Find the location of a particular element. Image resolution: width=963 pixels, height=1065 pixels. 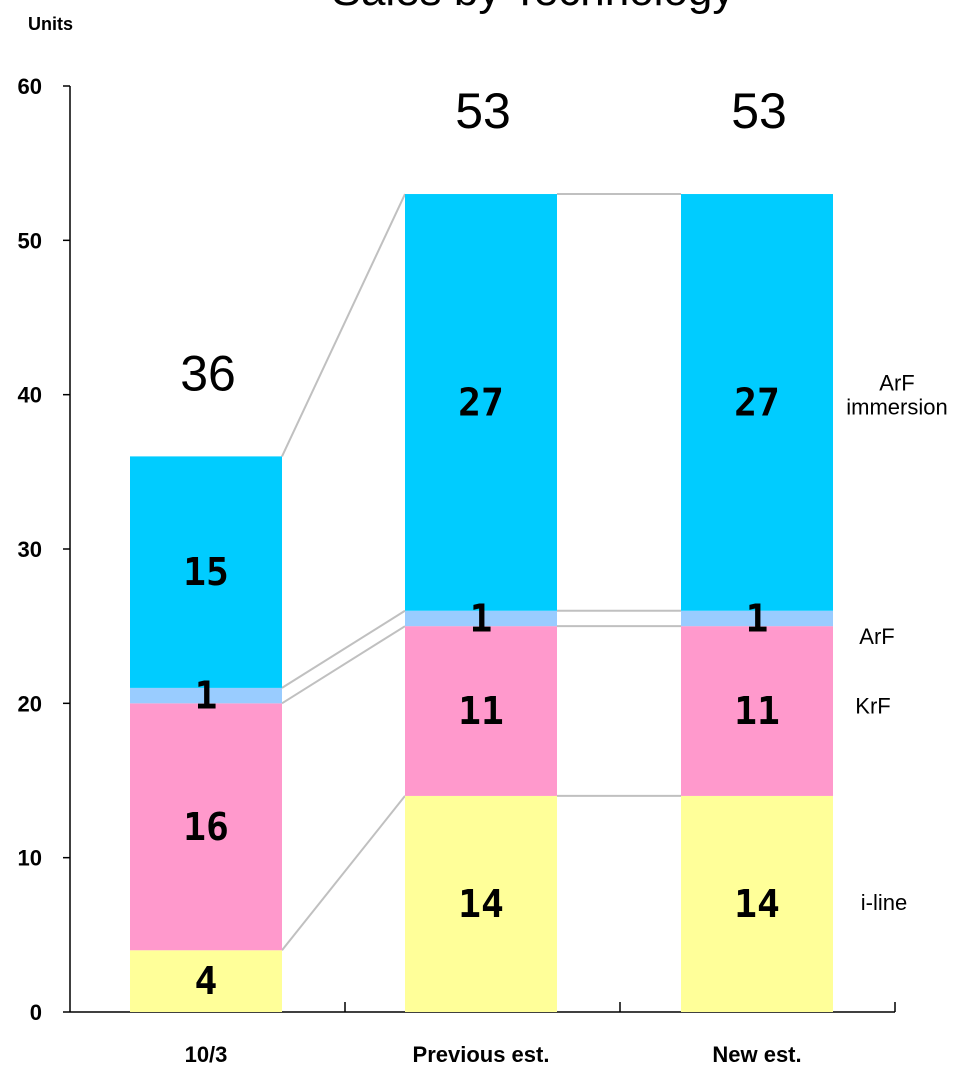

y-tick-label: 50 is located at coordinates (30, 240).